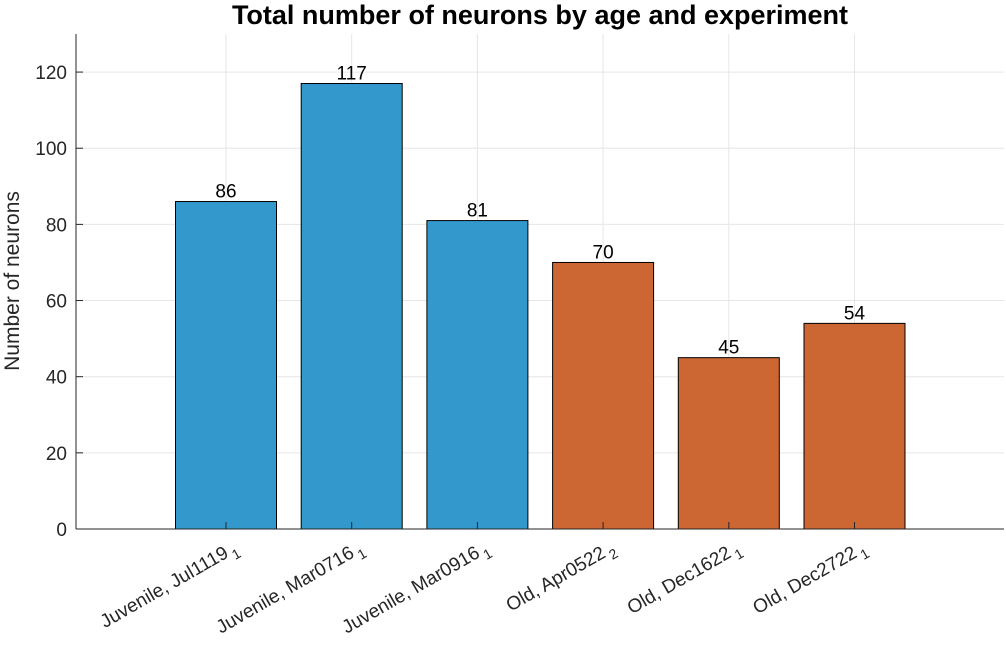  What do you see at coordinates (352, 74) in the screenshot?
I see `data-label: 117` at bounding box center [352, 74].